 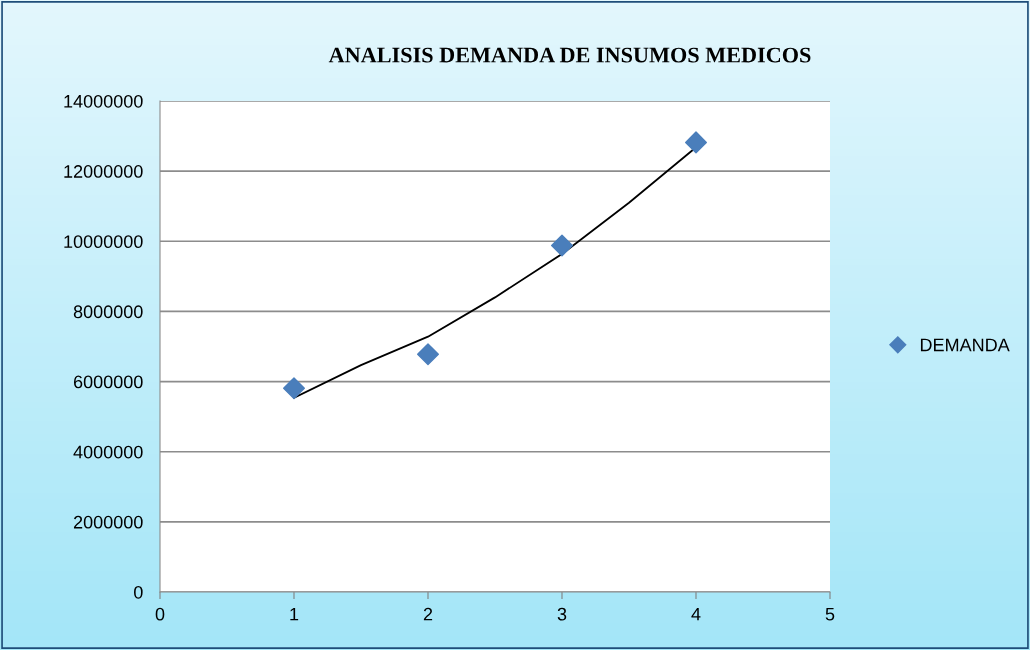 What do you see at coordinates (108, 452) in the screenshot?
I see `y-tick-label: 4000000` at bounding box center [108, 452].